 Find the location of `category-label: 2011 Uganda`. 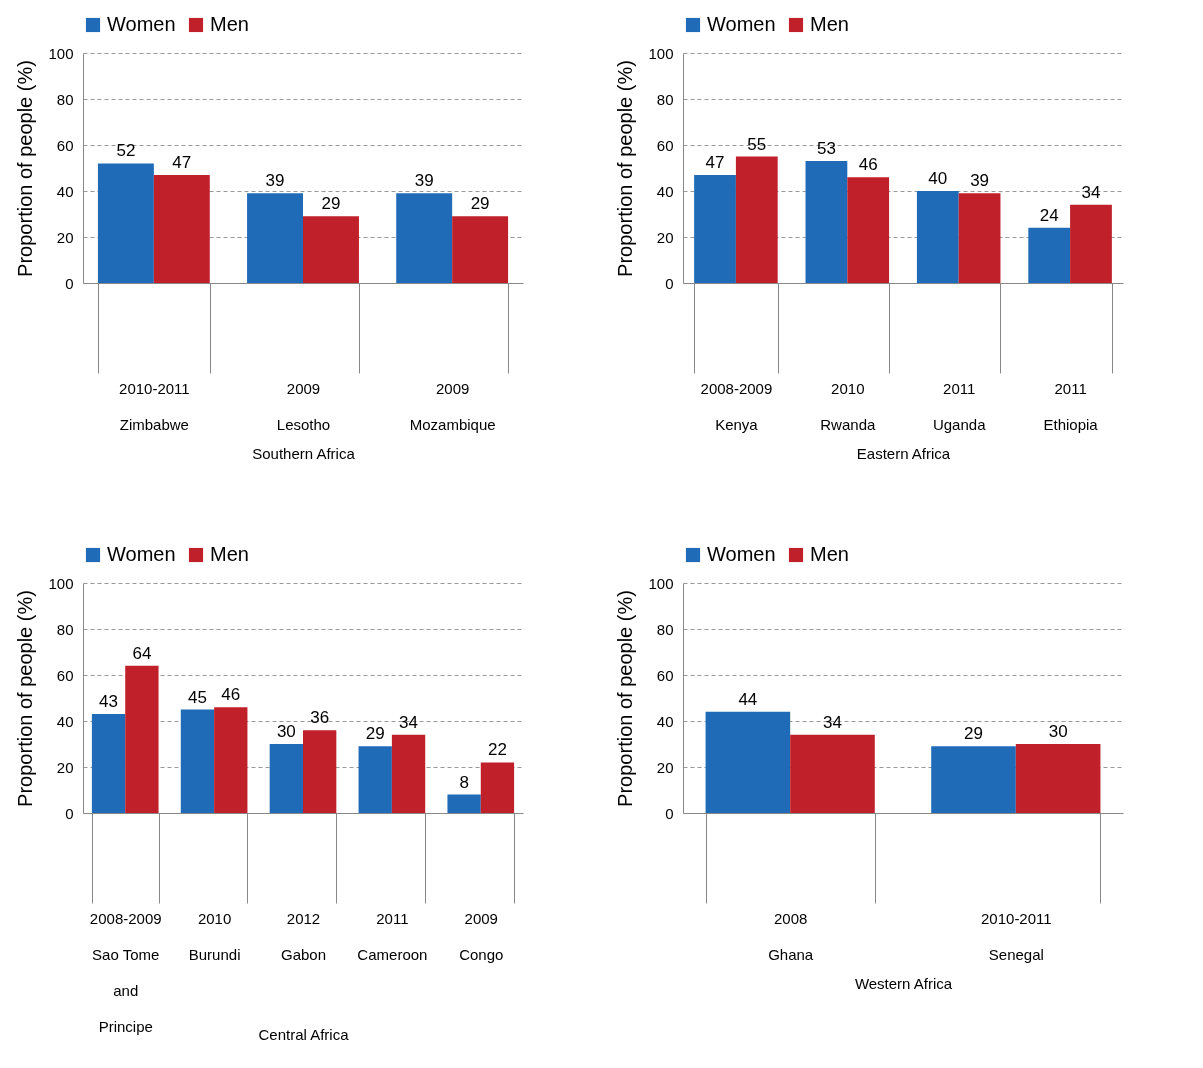

category-label: 2011 Uganda is located at coordinates (959, 406).